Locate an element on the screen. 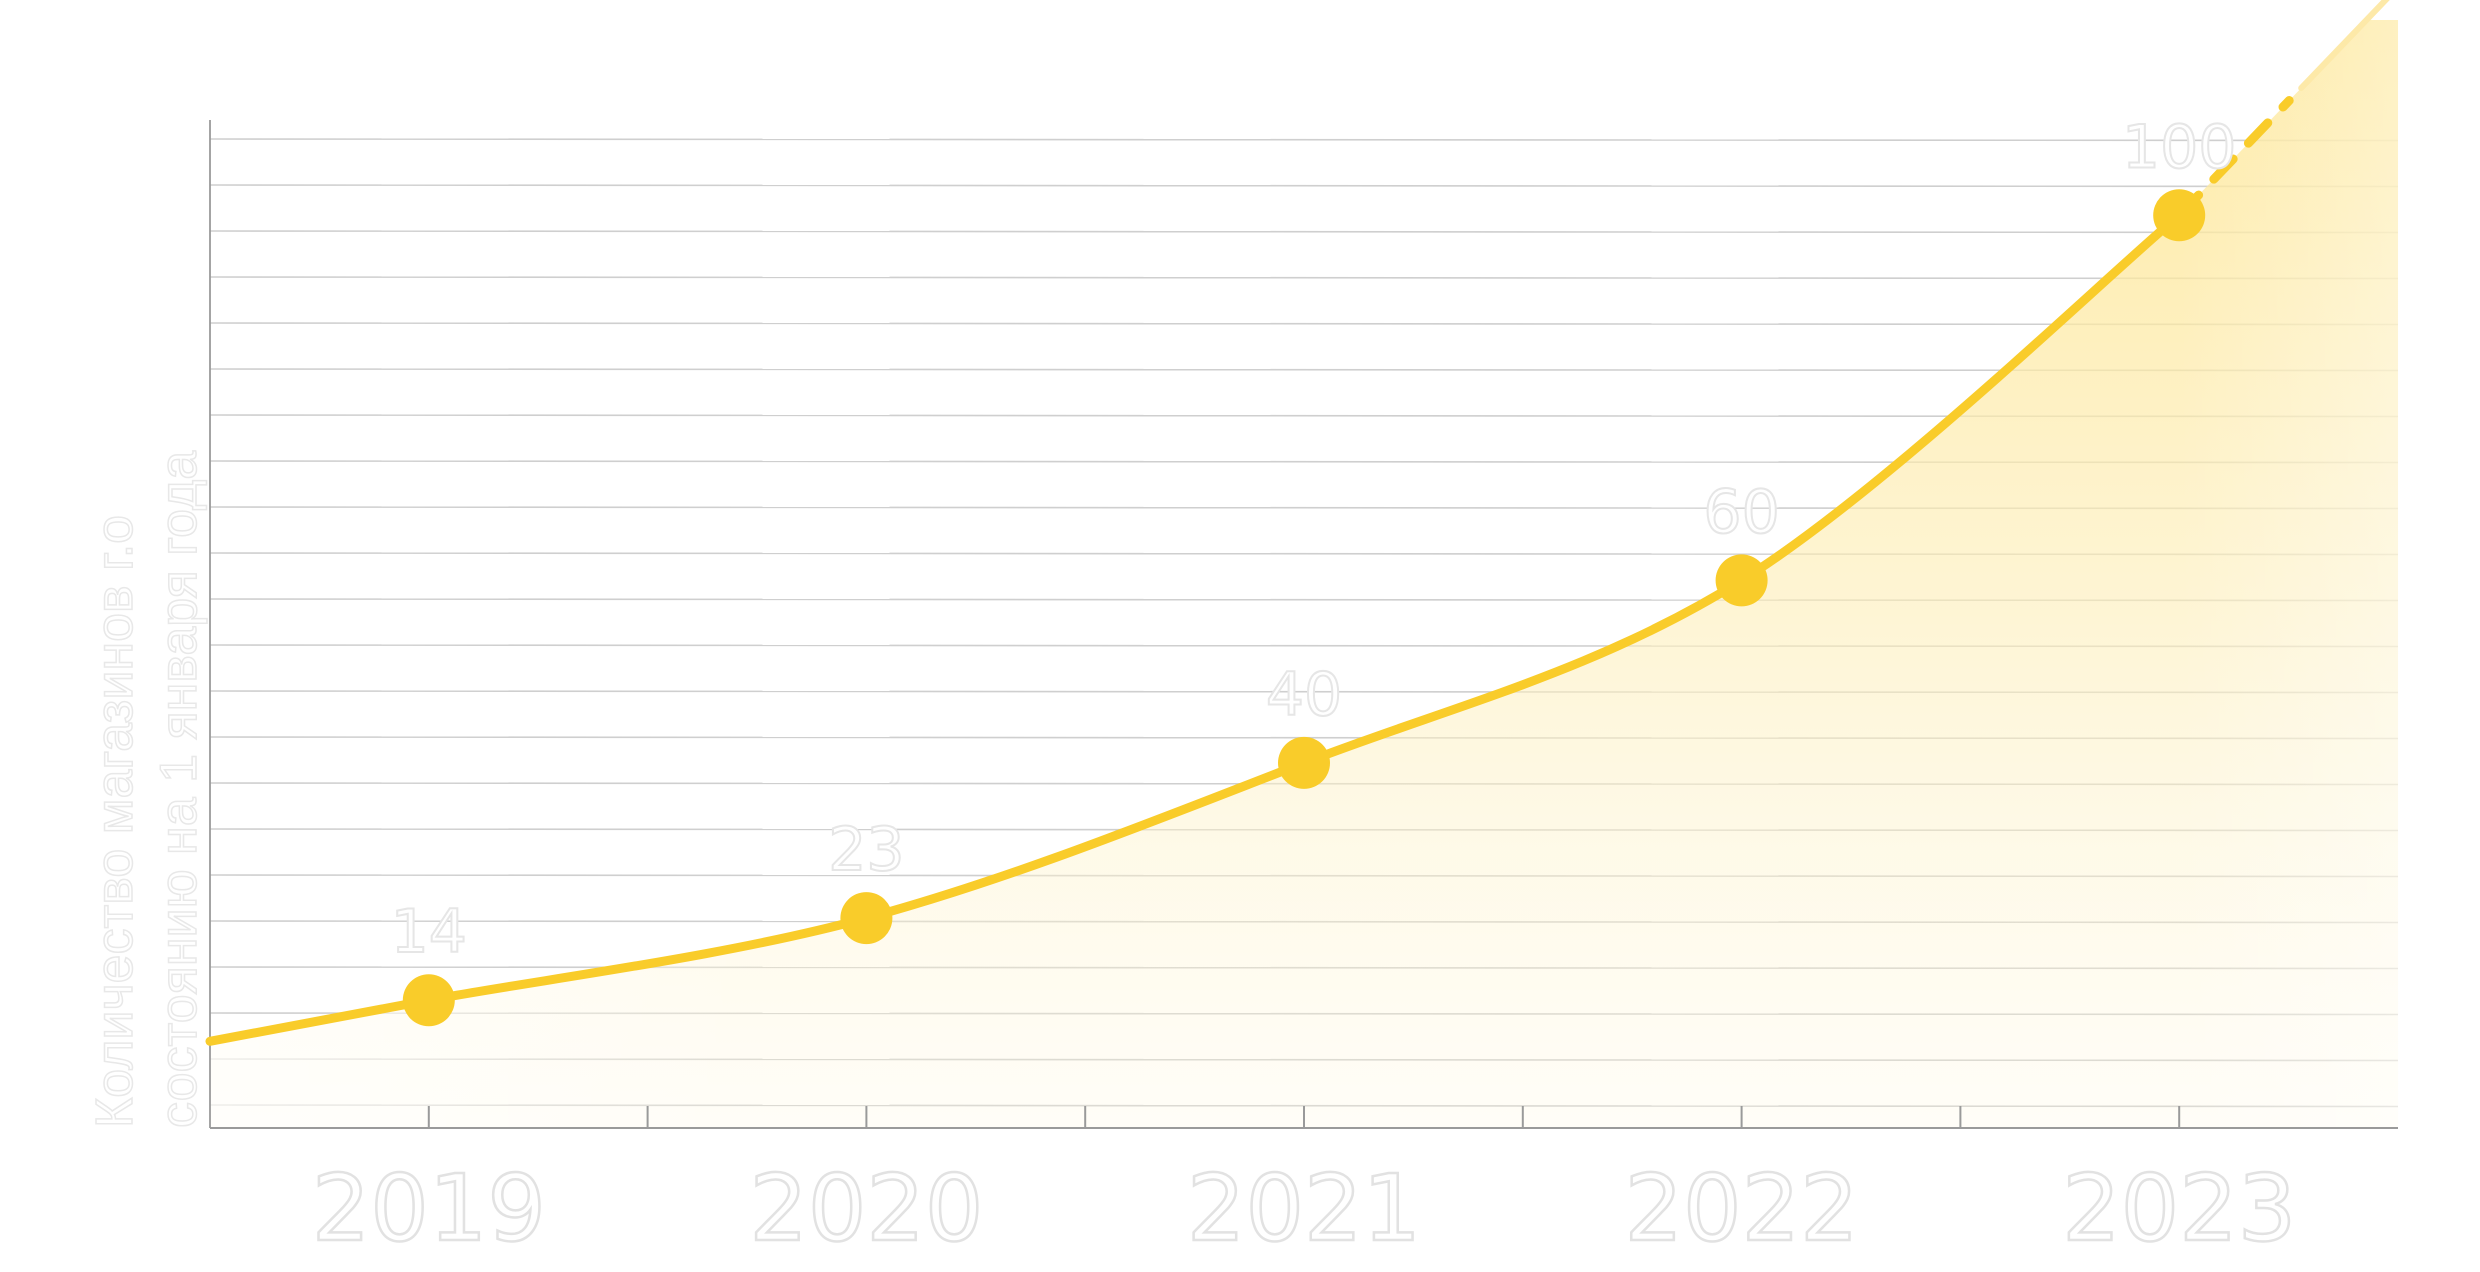 Image resolution: width=2480 pixels, height=1272 pixels. x-tick-label-2019: 2019 is located at coordinates (429, 1208).